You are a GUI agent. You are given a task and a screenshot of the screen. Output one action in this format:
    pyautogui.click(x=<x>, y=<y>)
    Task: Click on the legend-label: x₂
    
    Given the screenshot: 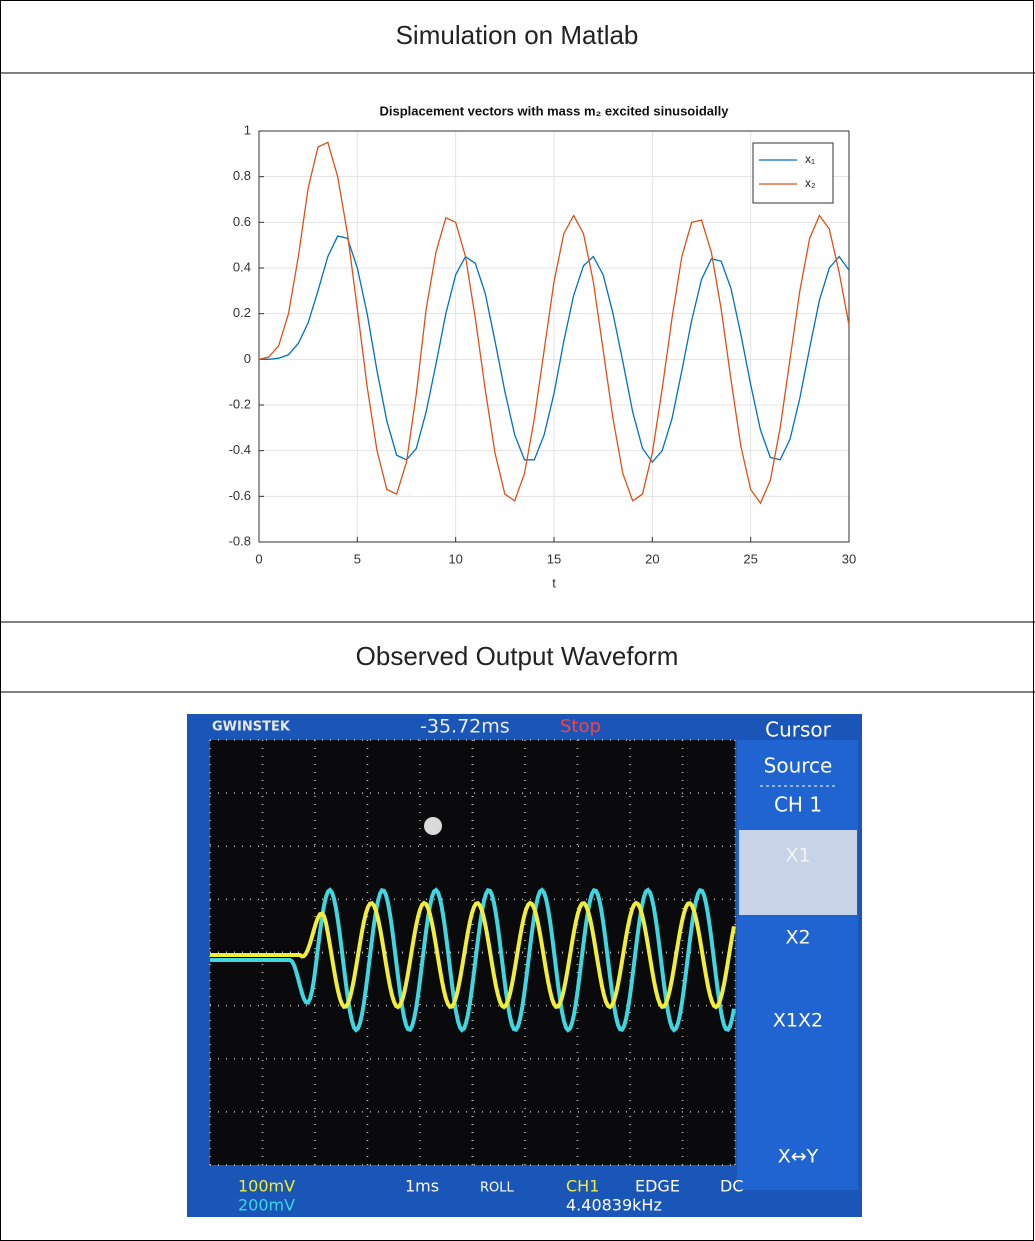 What is the action you would take?
    pyautogui.click(x=810, y=183)
    